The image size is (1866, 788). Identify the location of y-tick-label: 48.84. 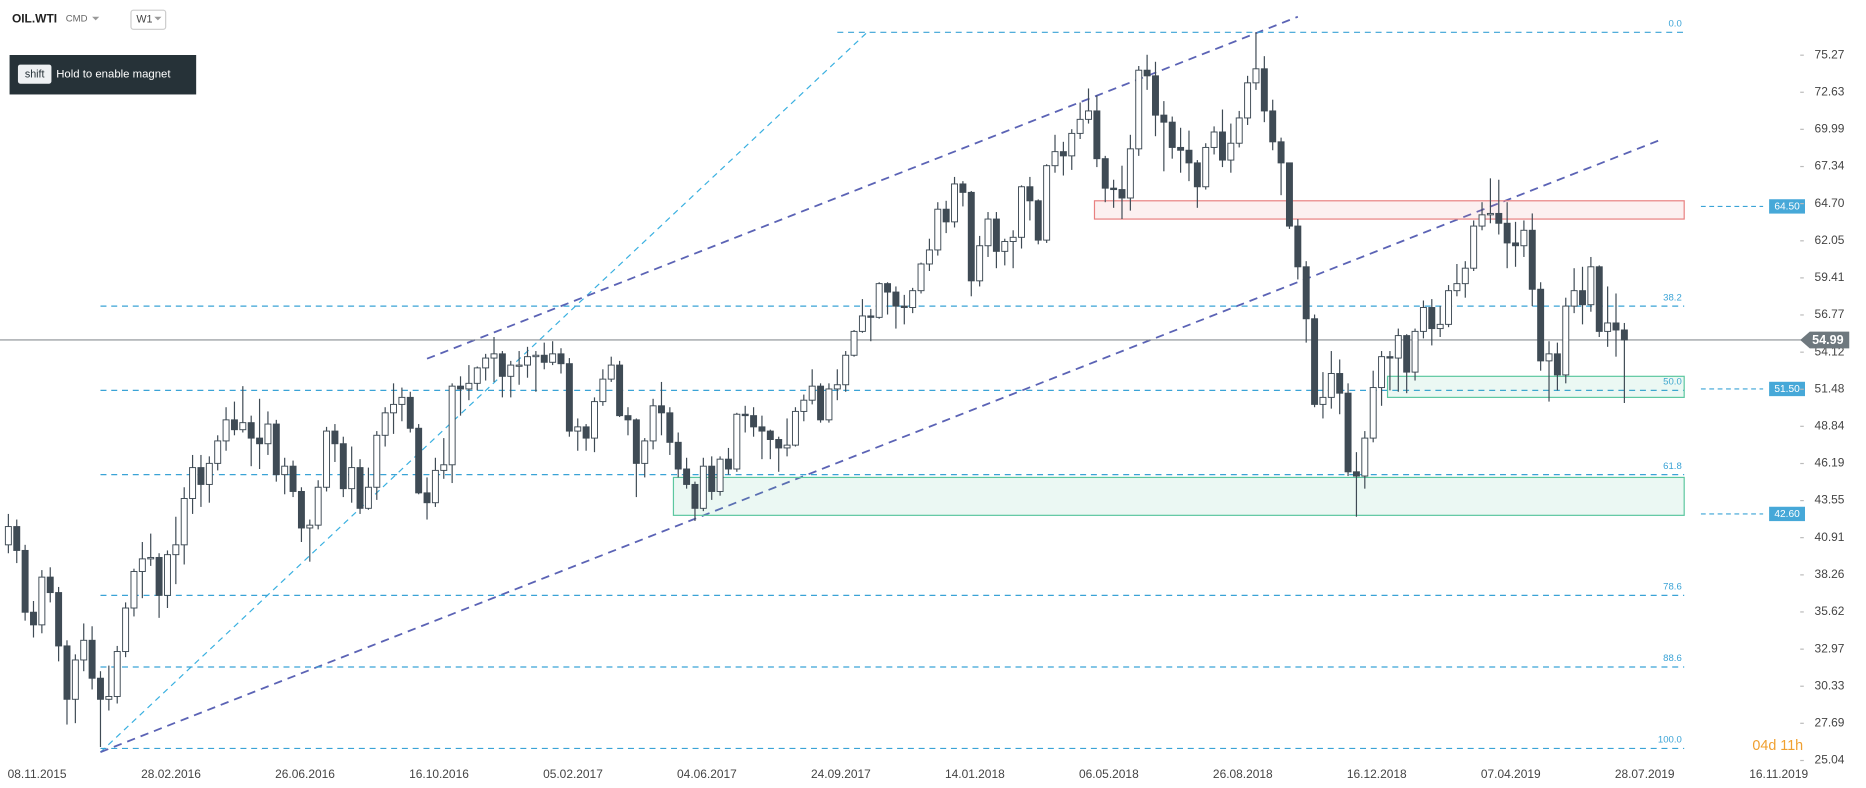
(1830, 425).